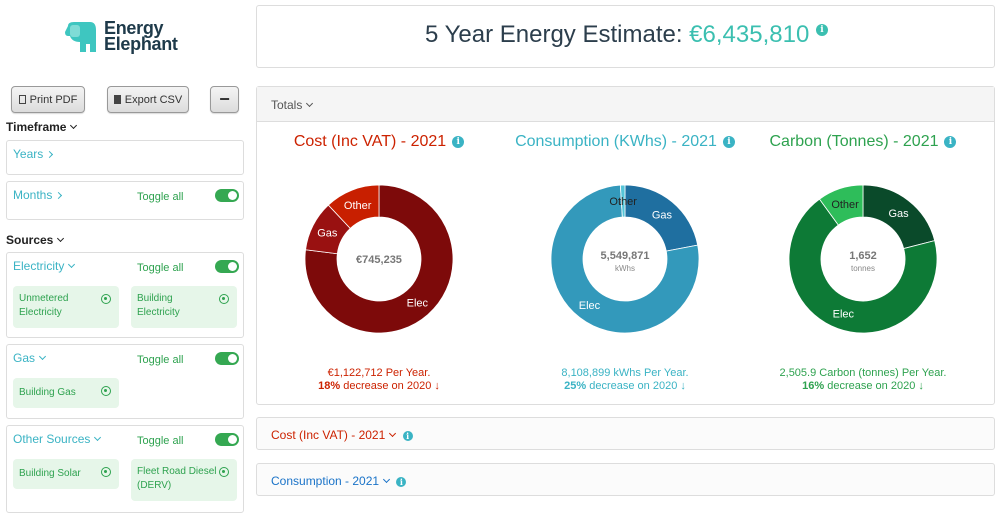 The width and height of the screenshot is (1000, 518). Describe the element at coordinates (134, 28) in the screenshot. I see `logo-text-line1: Energy` at that location.